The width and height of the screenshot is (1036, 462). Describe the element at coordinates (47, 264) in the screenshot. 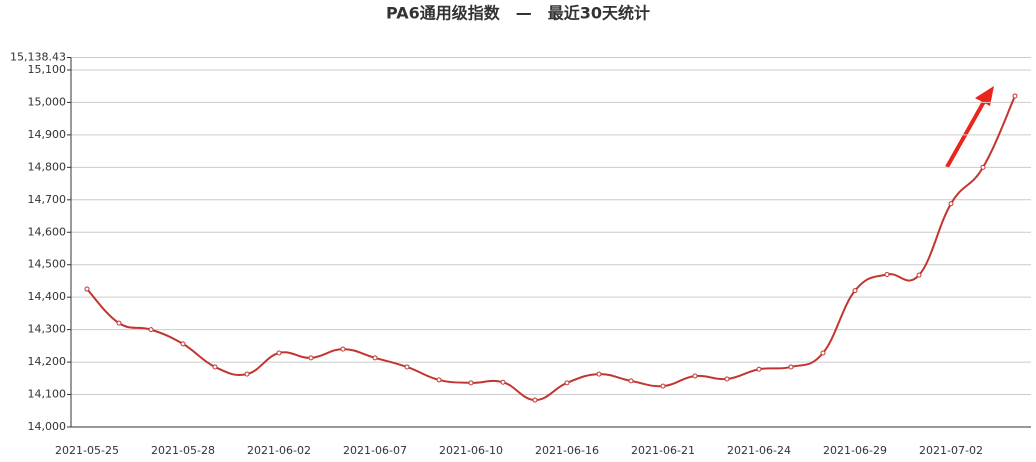

I see `y-tick-label: 14,500` at that location.